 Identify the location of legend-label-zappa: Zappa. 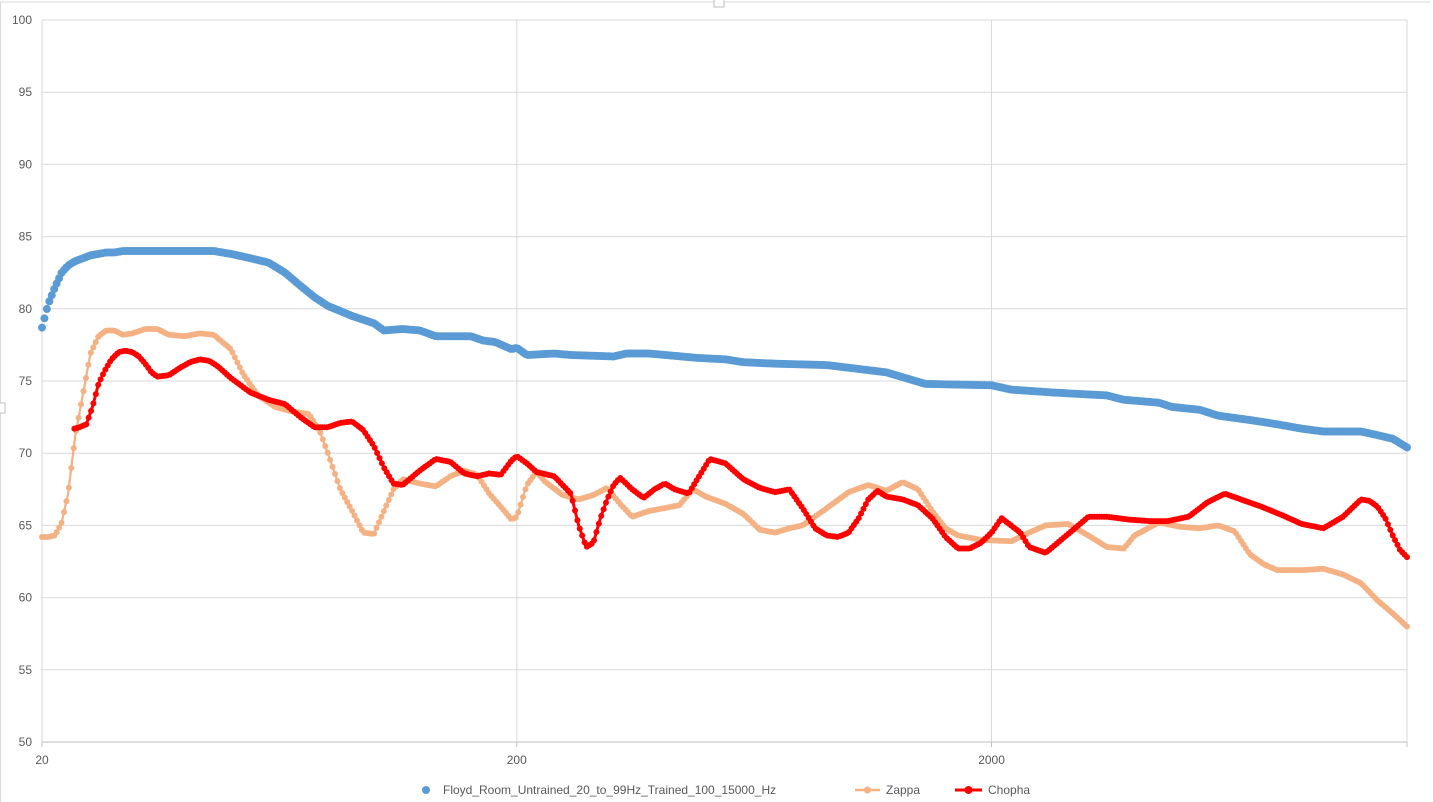
(903, 790).